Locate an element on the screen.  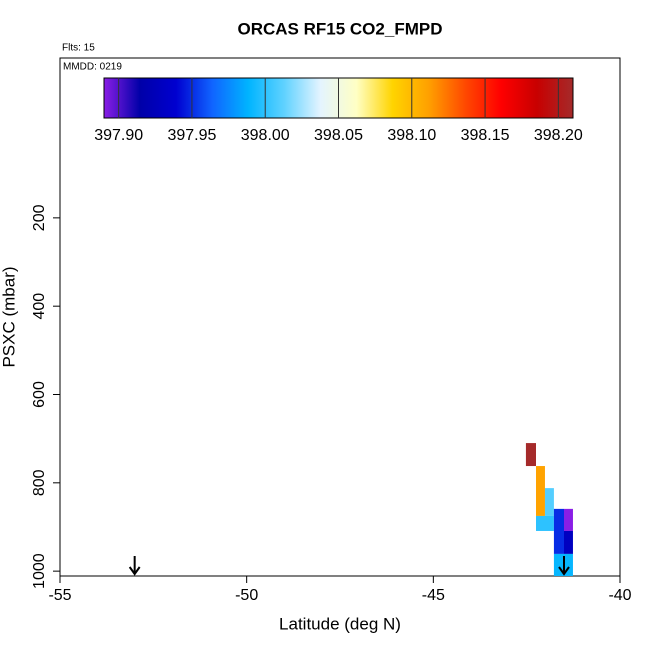
y-tick-label: 1000 is located at coordinates (39, 571).